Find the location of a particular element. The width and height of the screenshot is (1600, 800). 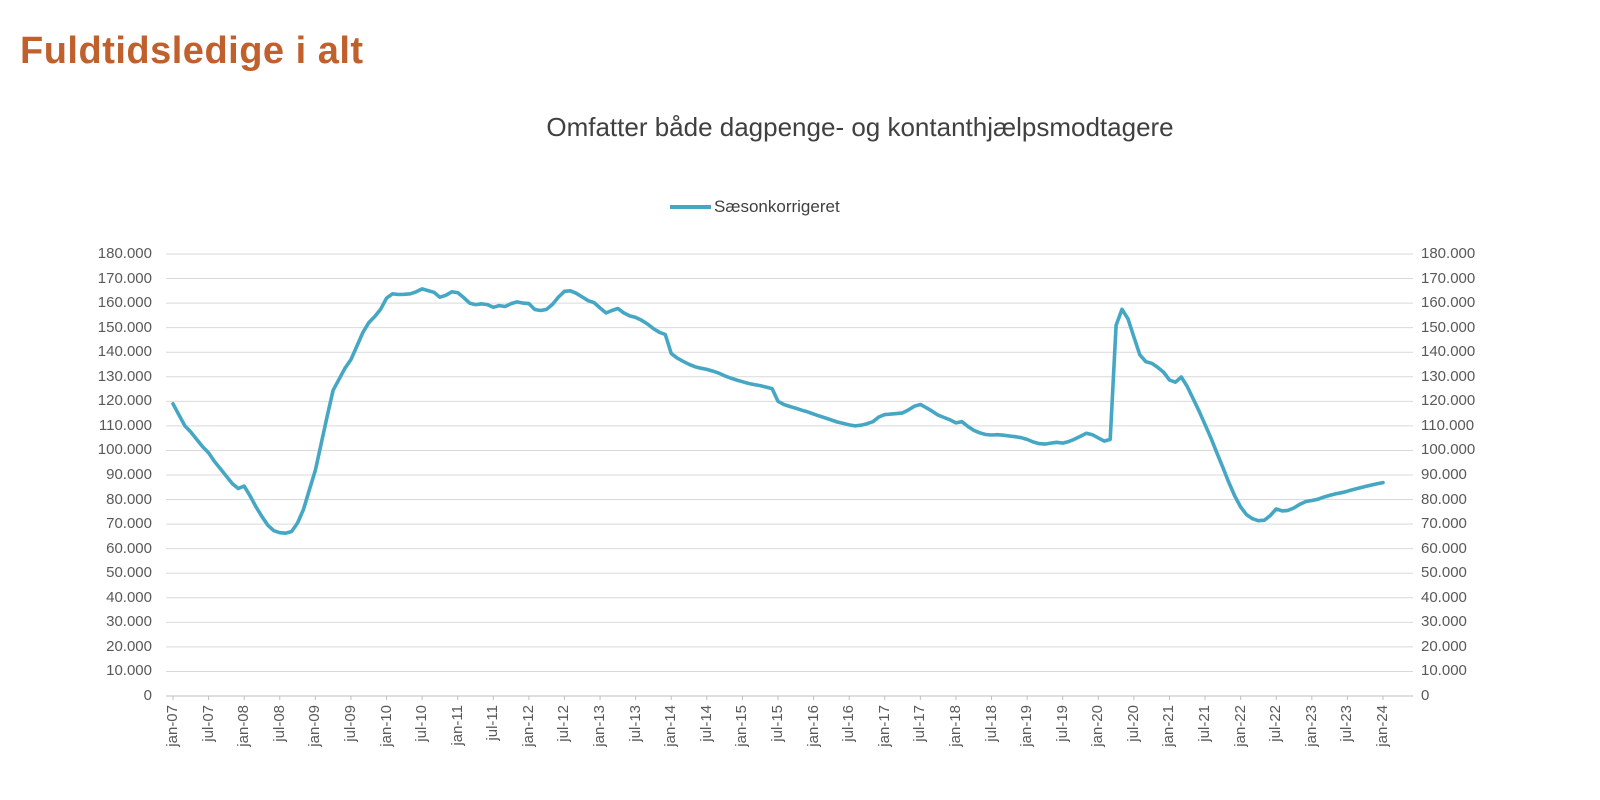

x-tick-label: jan-19 is located at coordinates (1027, 726).